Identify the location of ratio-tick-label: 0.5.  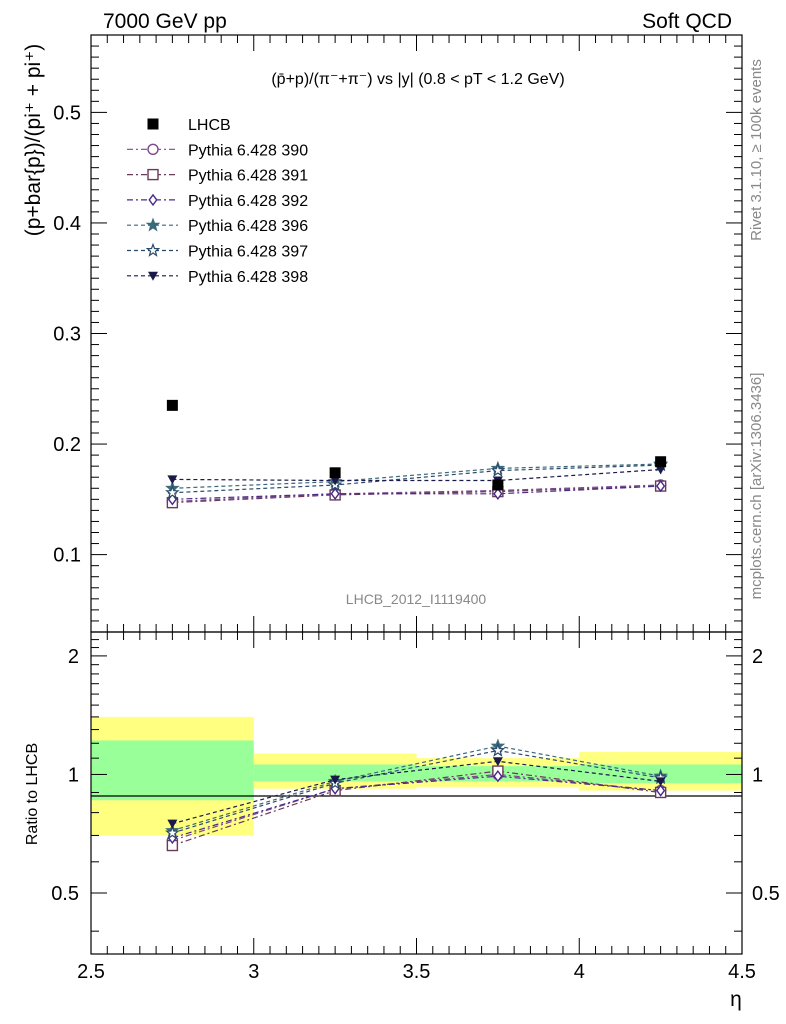
(65, 894).